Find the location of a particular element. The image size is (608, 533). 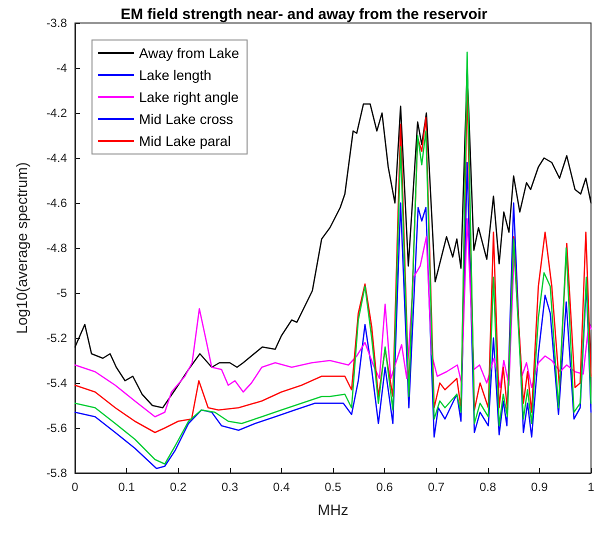

x-axis-title: MHz is located at coordinates (333, 510).